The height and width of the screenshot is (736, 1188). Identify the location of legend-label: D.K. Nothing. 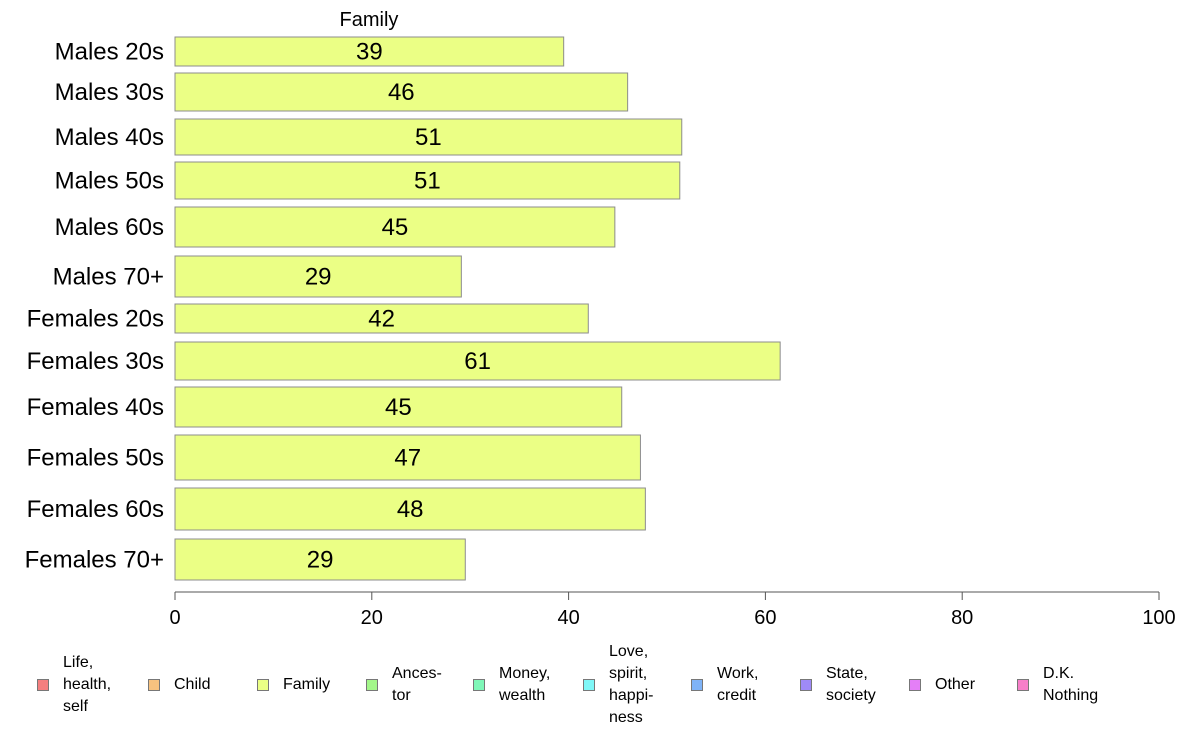
(1071, 684).